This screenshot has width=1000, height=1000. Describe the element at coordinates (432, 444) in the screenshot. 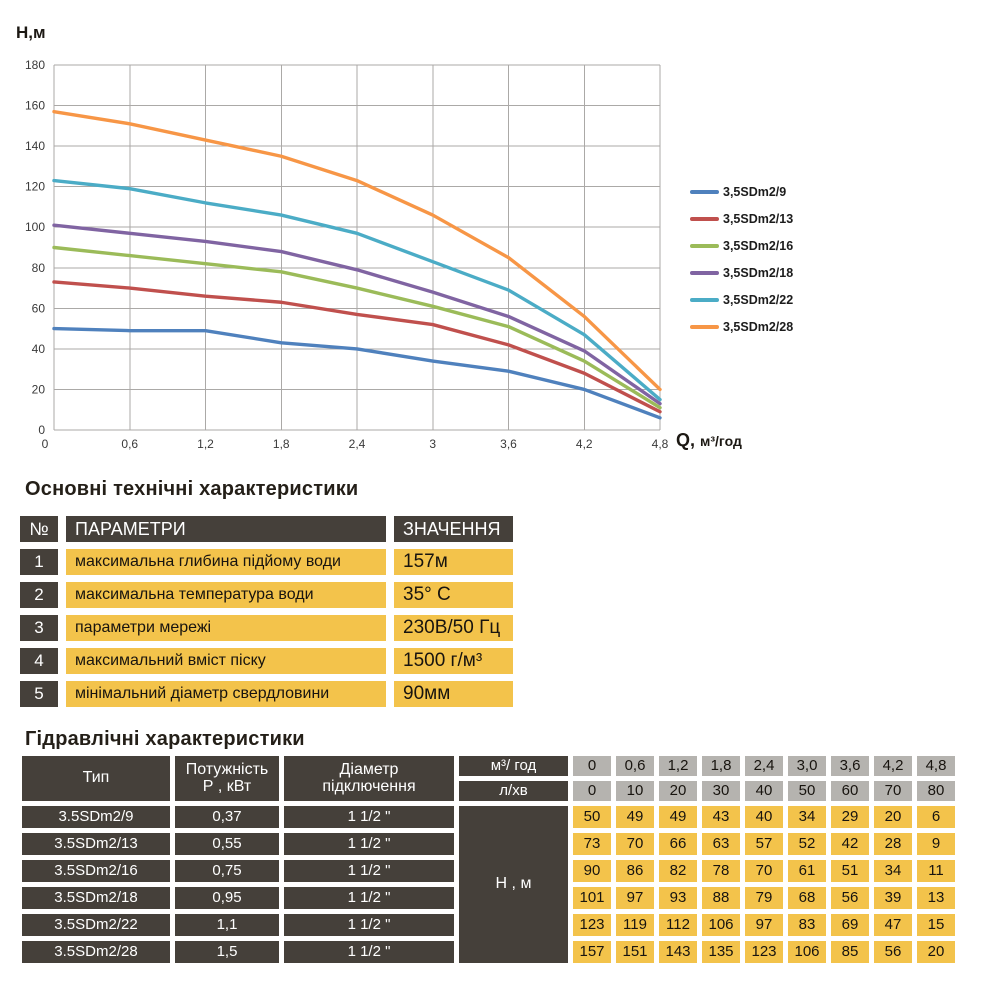

I see `x-axis-tick-label: 3` at that location.